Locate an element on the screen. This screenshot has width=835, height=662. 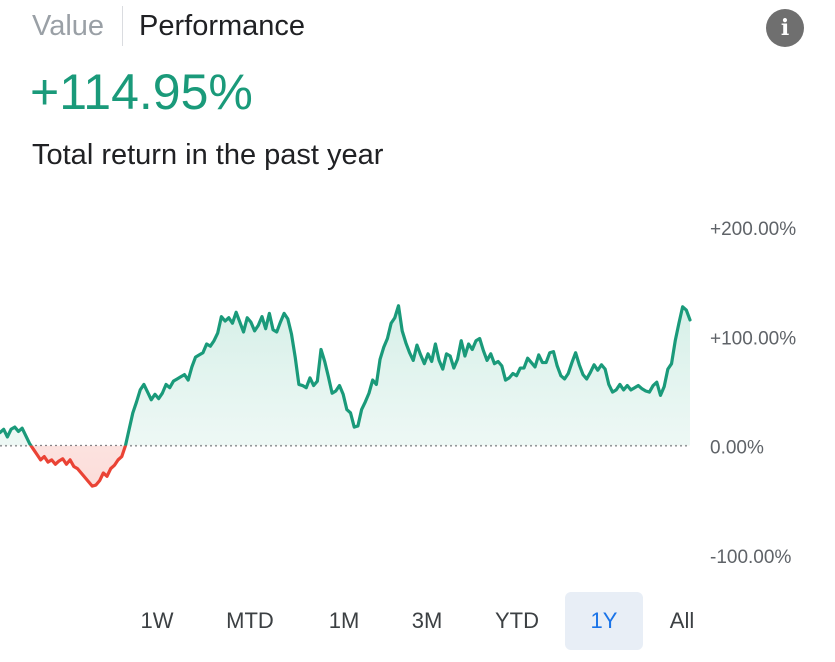
time-range-selector: 1W MTD 1M 3M YTD 1Y All is located at coordinates (417, 621).